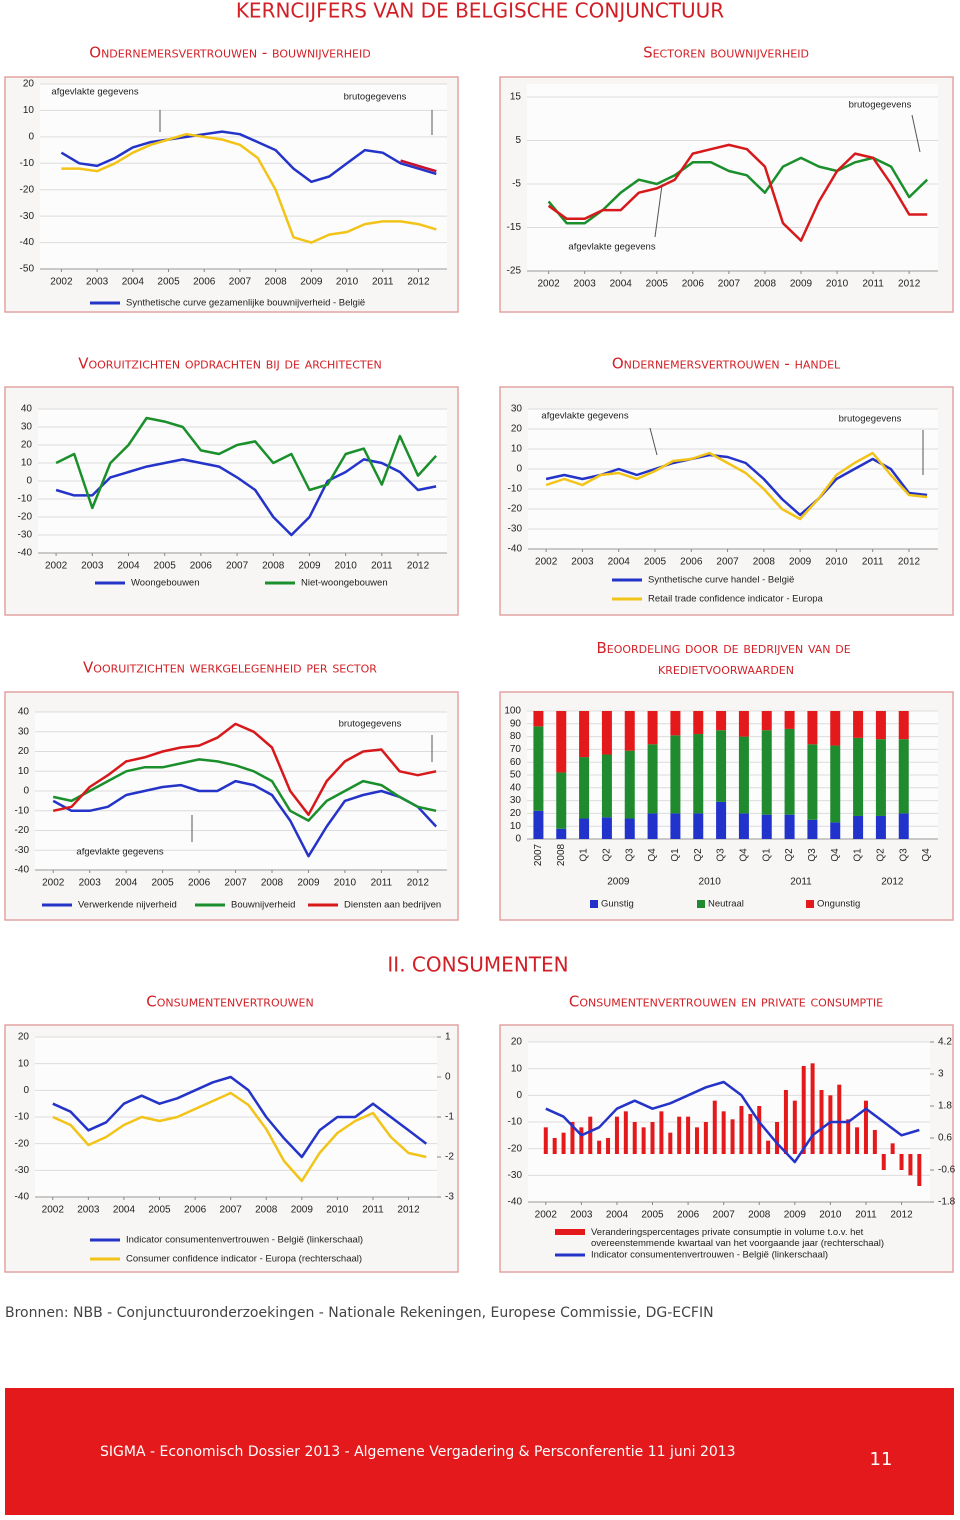  I want to click on y-tick-label: 100, so click(512, 711).